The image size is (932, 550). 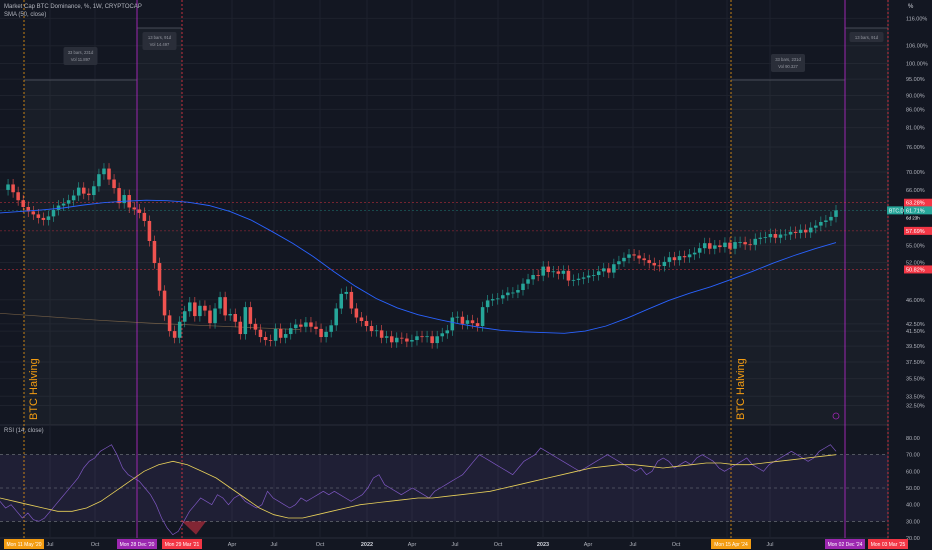 What do you see at coordinates (741, 389) in the screenshot?
I see `halving-label: BTC Halving` at bounding box center [741, 389].